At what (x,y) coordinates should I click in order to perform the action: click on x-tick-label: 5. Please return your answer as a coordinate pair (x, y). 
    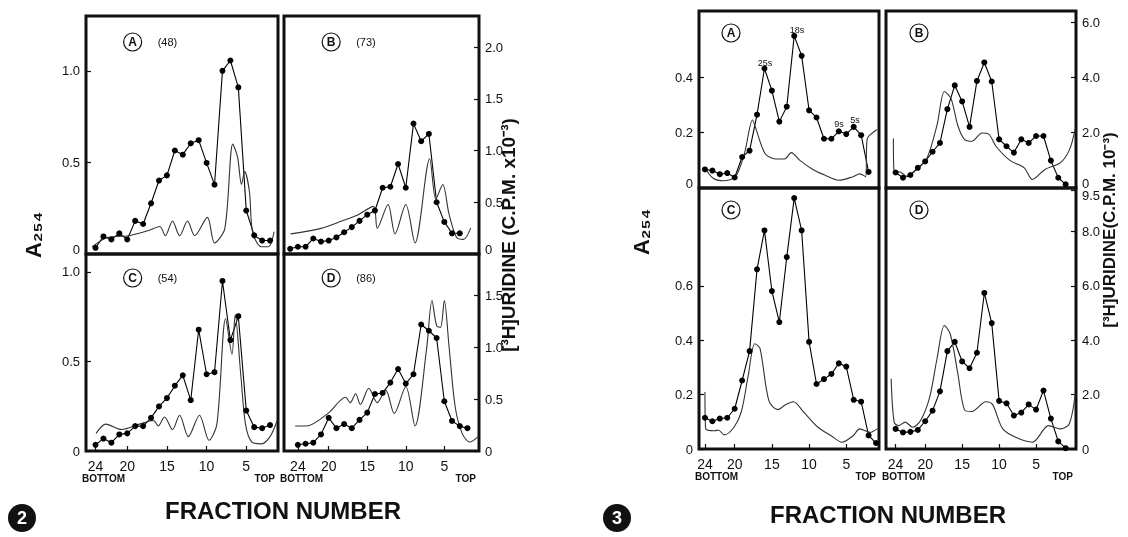
    Looking at the image, I should click on (846, 464).